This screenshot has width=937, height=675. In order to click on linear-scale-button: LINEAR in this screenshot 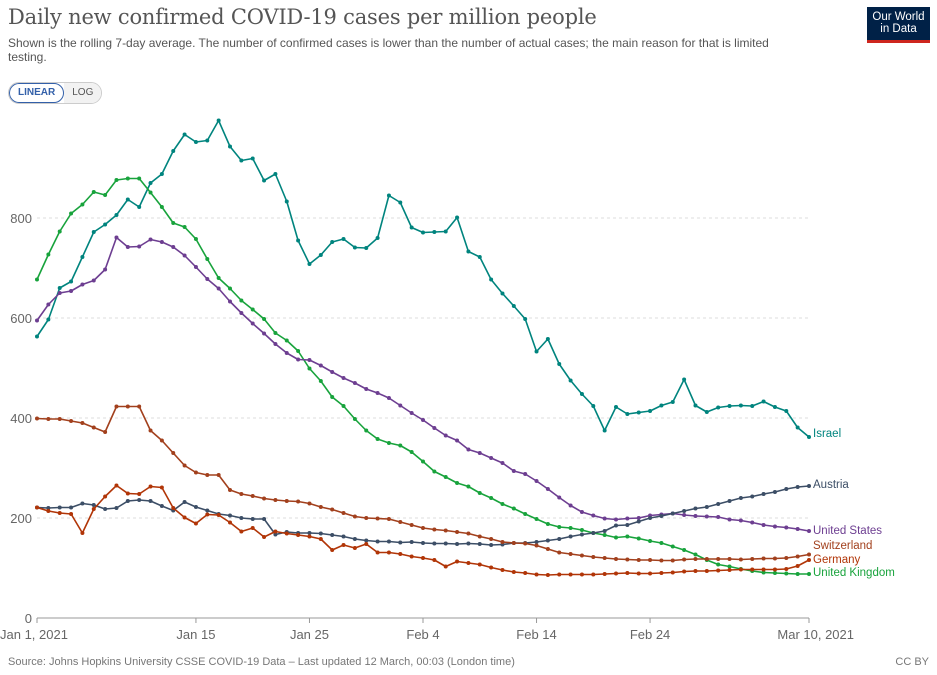, I will do `click(37, 93)`.